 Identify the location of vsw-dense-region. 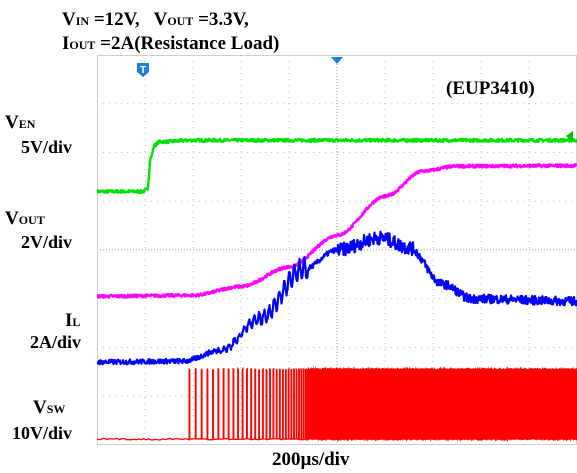
(441, 404).